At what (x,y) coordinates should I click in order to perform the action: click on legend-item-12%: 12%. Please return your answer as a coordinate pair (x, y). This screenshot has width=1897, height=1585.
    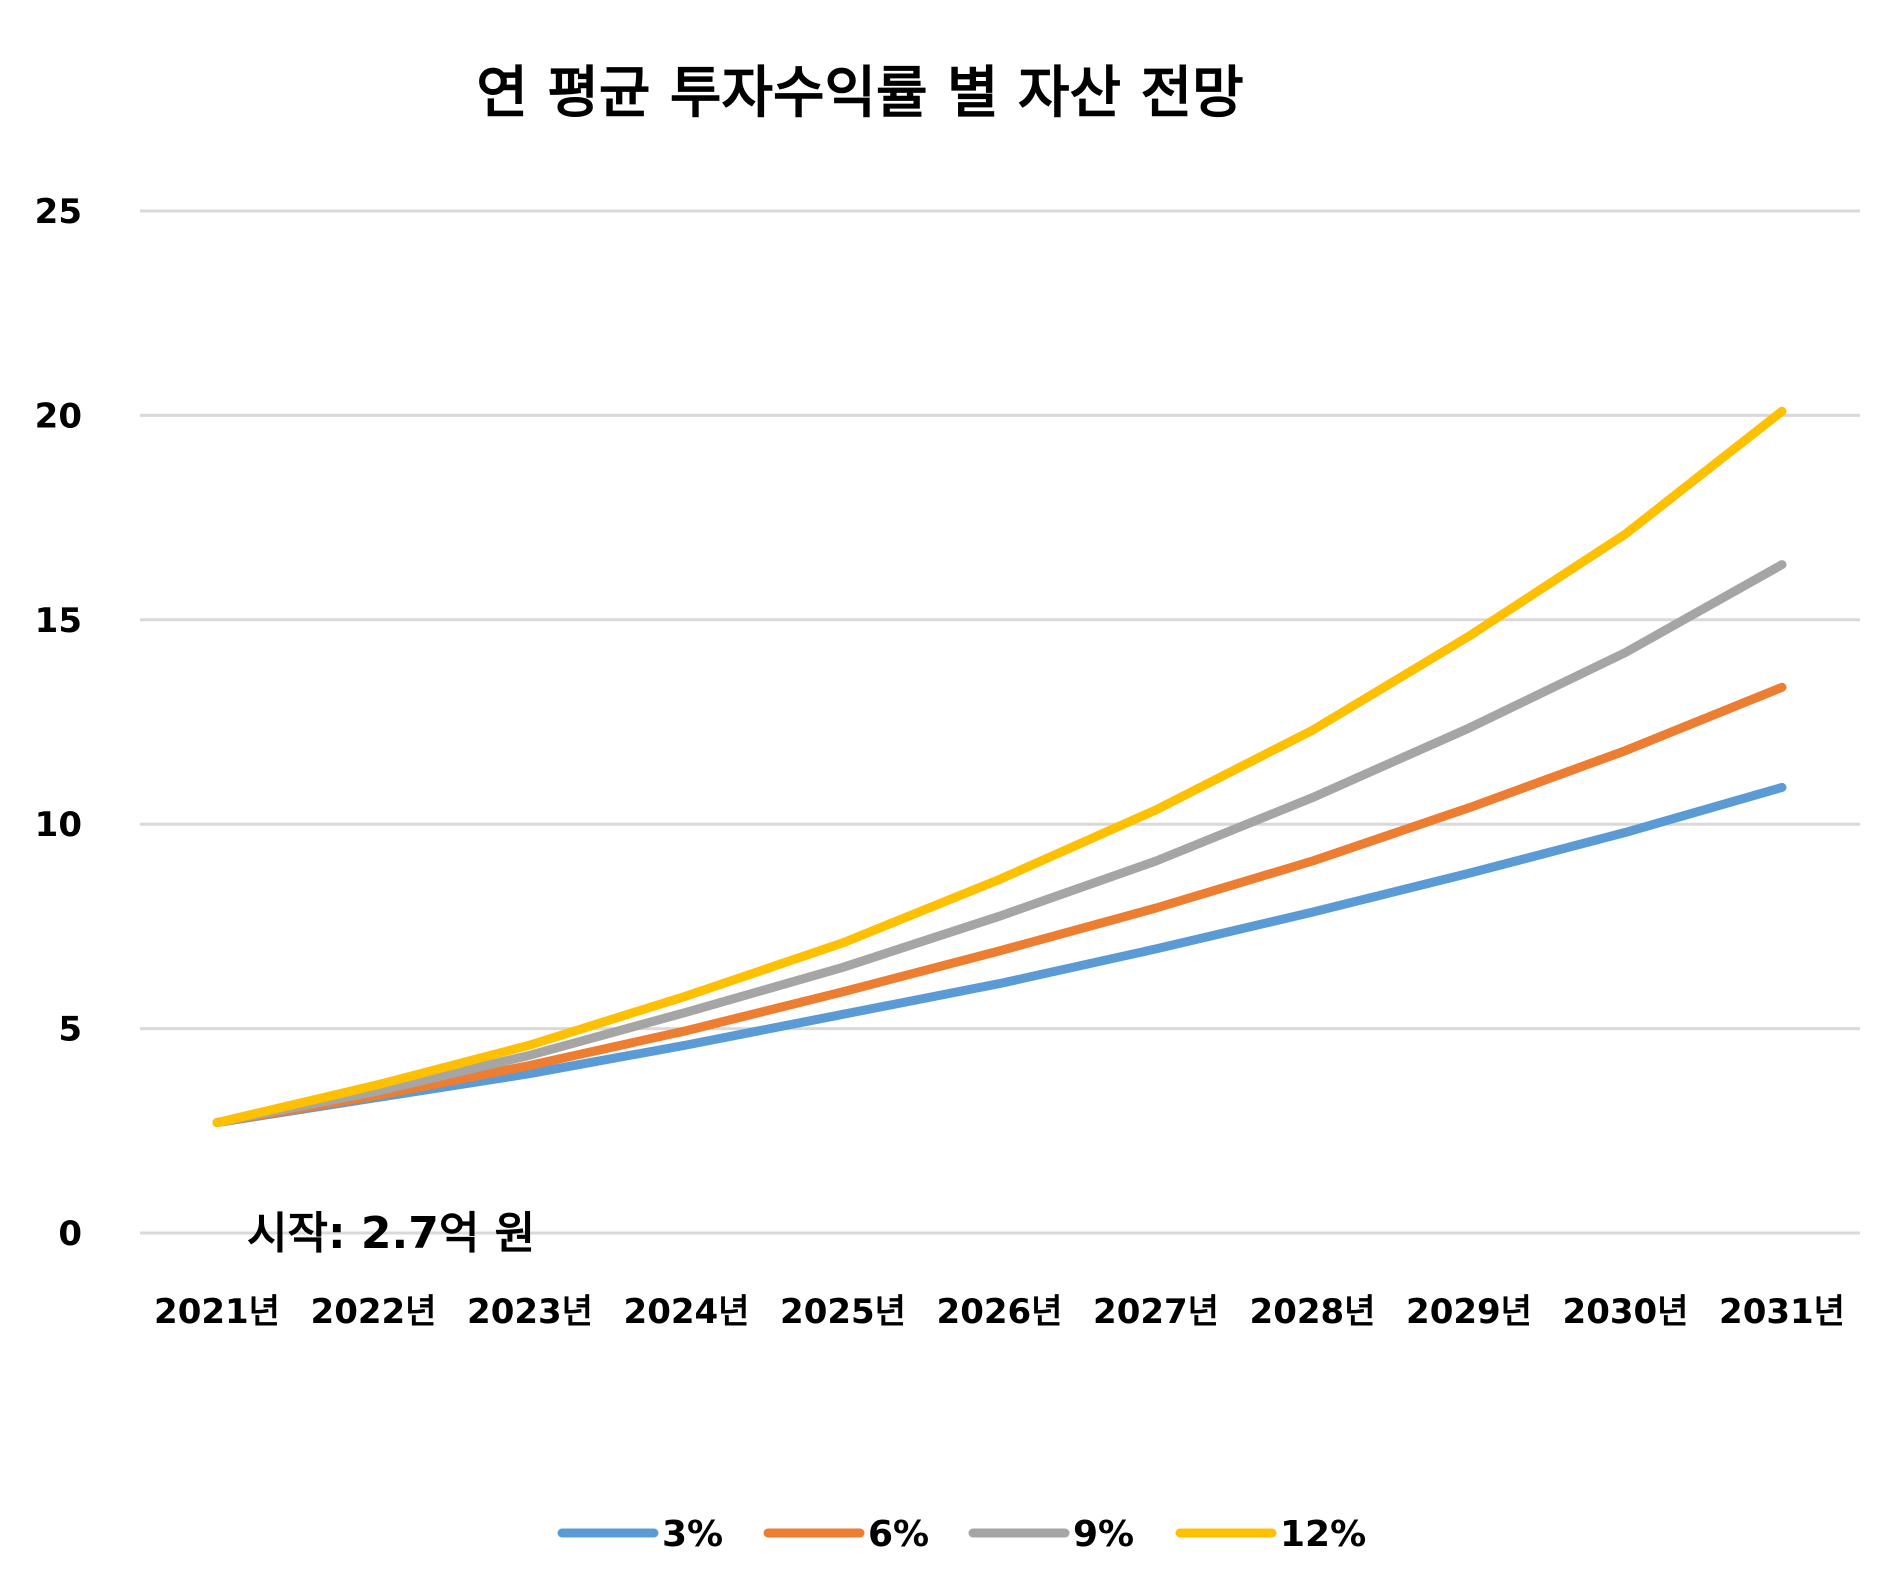
    Looking at the image, I should click on (1270, 1534).